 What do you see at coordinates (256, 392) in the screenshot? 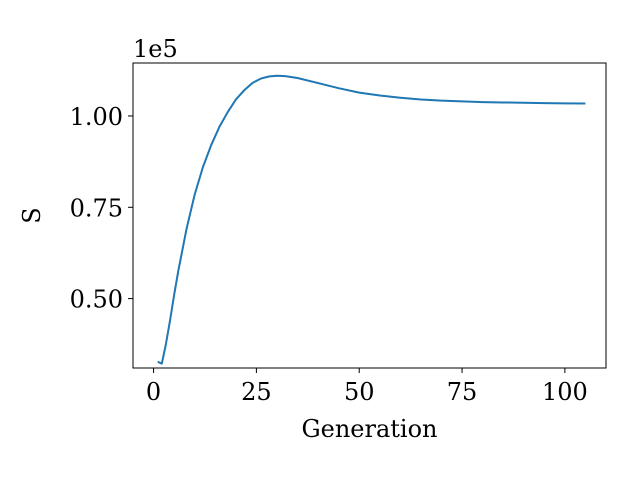
I see `x-tick-label: 25` at bounding box center [256, 392].